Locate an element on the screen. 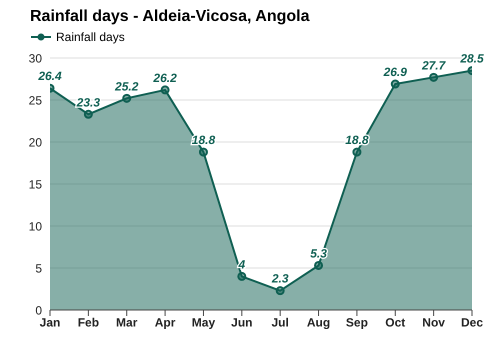 The height and width of the screenshot is (350, 500). x-tick-label: Feb is located at coordinates (89, 323).